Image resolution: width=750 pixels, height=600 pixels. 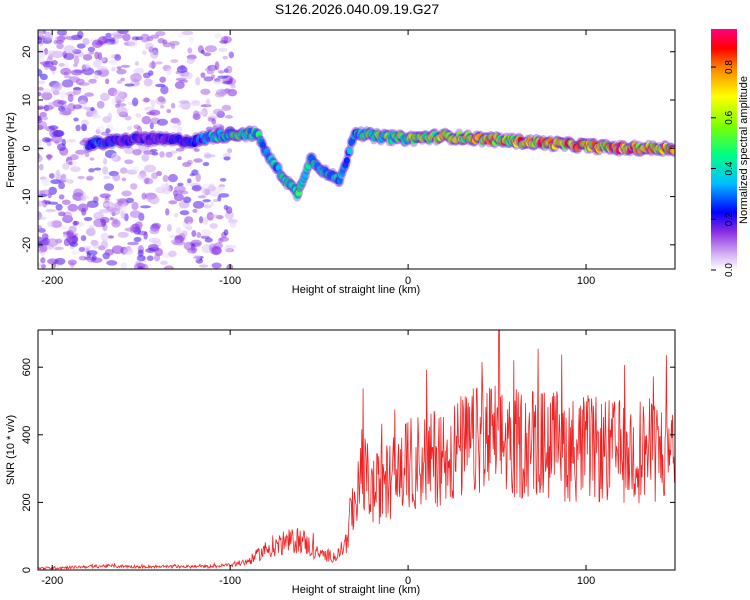 What do you see at coordinates (27, 100) in the screenshot?
I see `y-tick-label: 10` at bounding box center [27, 100].